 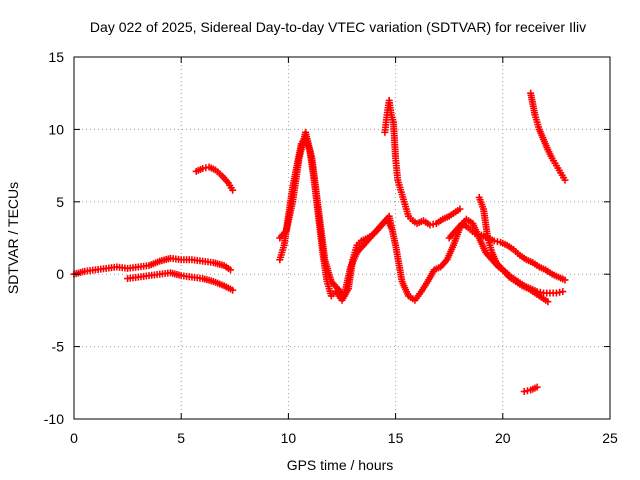 What do you see at coordinates (74, 438) in the screenshot?
I see `x-tick-label: 0` at bounding box center [74, 438].